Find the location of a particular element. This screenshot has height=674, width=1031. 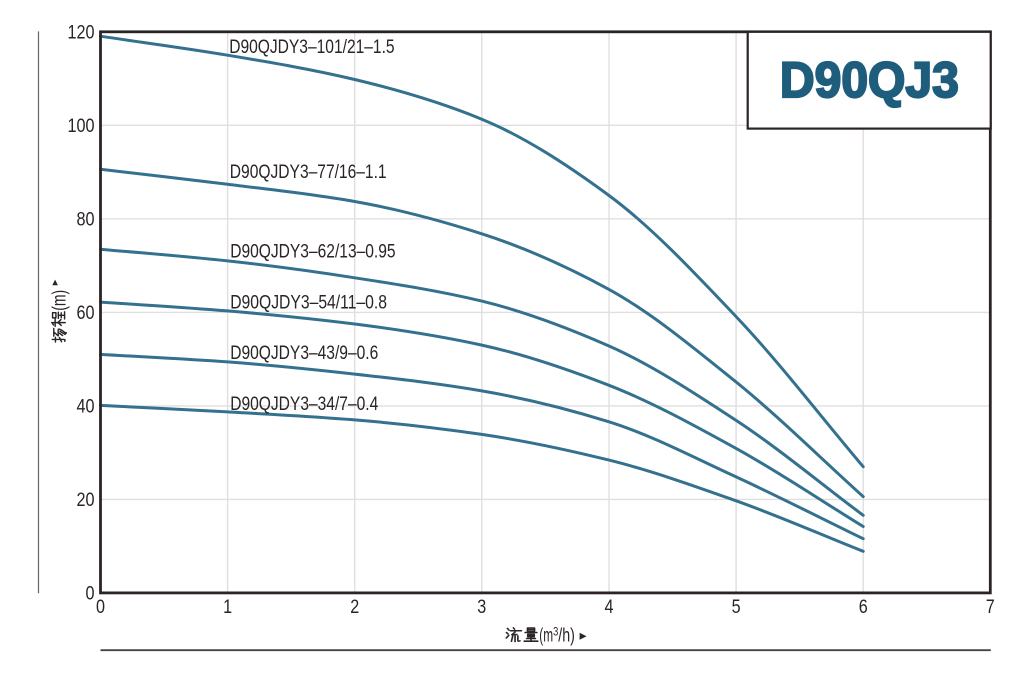

svg-text: (m3/h) is located at coordinates (557, 636).